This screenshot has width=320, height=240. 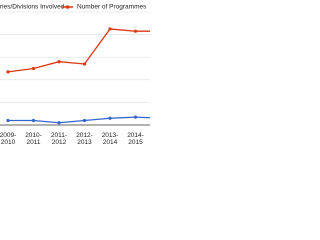 I want to click on x-tick-label: 2012-2013, so click(x=84, y=139).